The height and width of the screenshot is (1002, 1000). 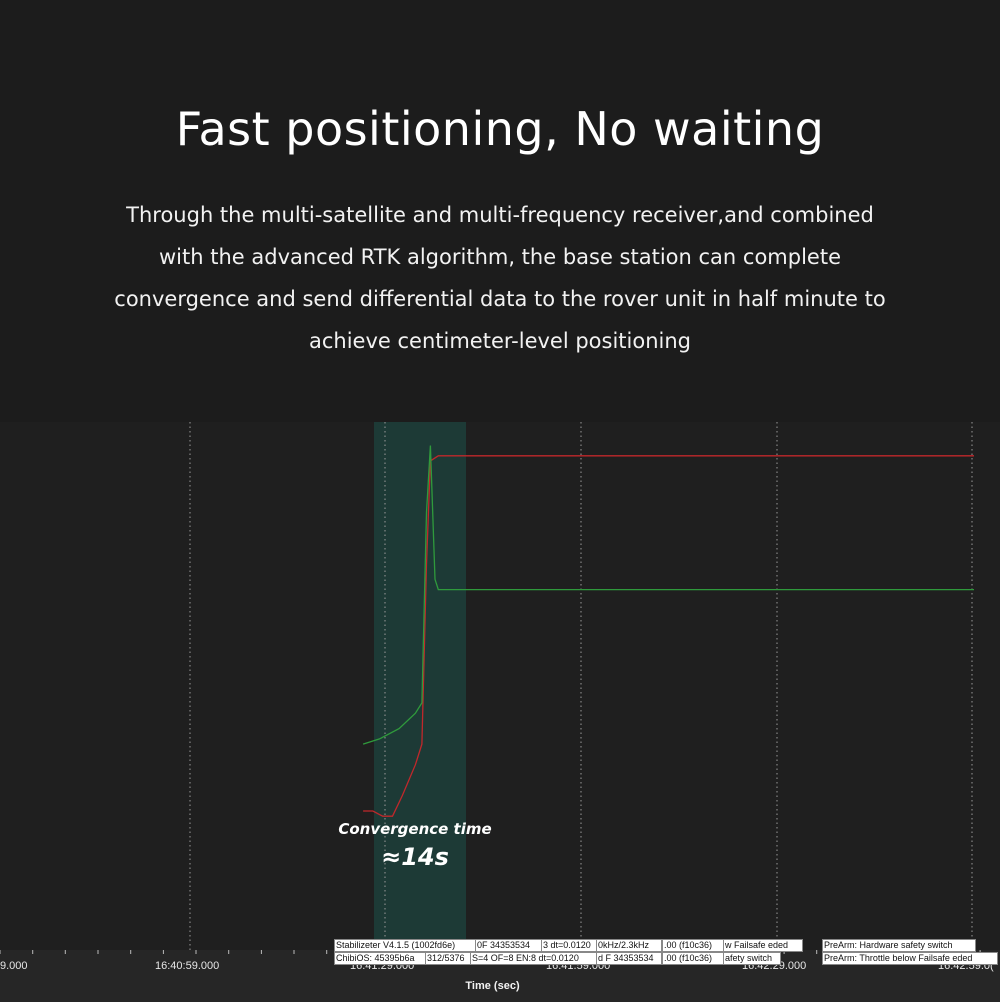 I want to click on convergence-label: Convergence time, so click(x=415, y=829).